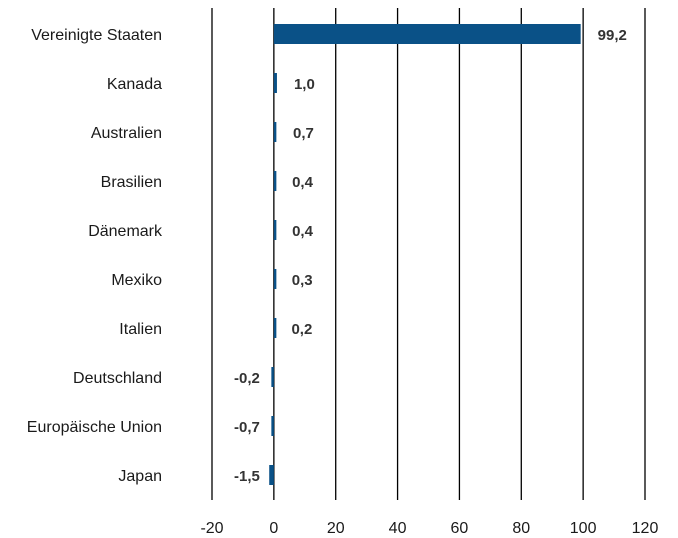 The height and width of the screenshot is (538, 678). Describe the element at coordinates (429, 528) in the screenshot. I see `x-tick-labels: -20 0 20 40 60 80 100 120` at that location.